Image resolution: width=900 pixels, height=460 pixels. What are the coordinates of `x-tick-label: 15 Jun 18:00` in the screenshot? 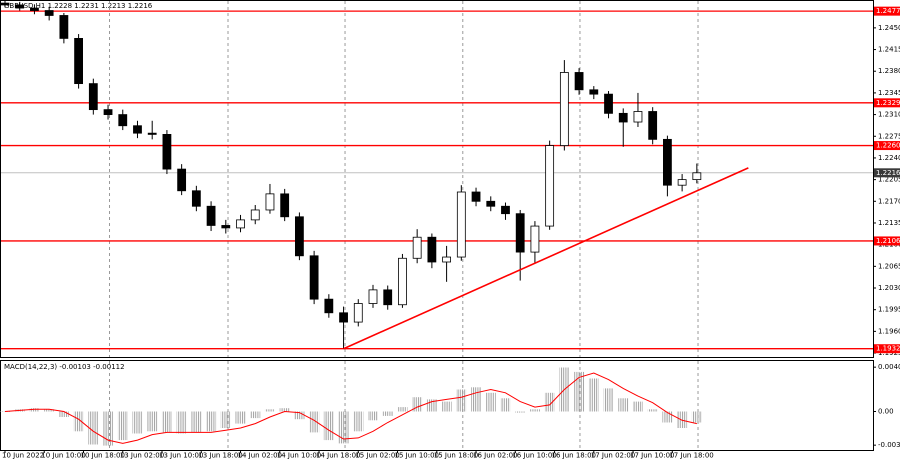 It's located at (456, 456).